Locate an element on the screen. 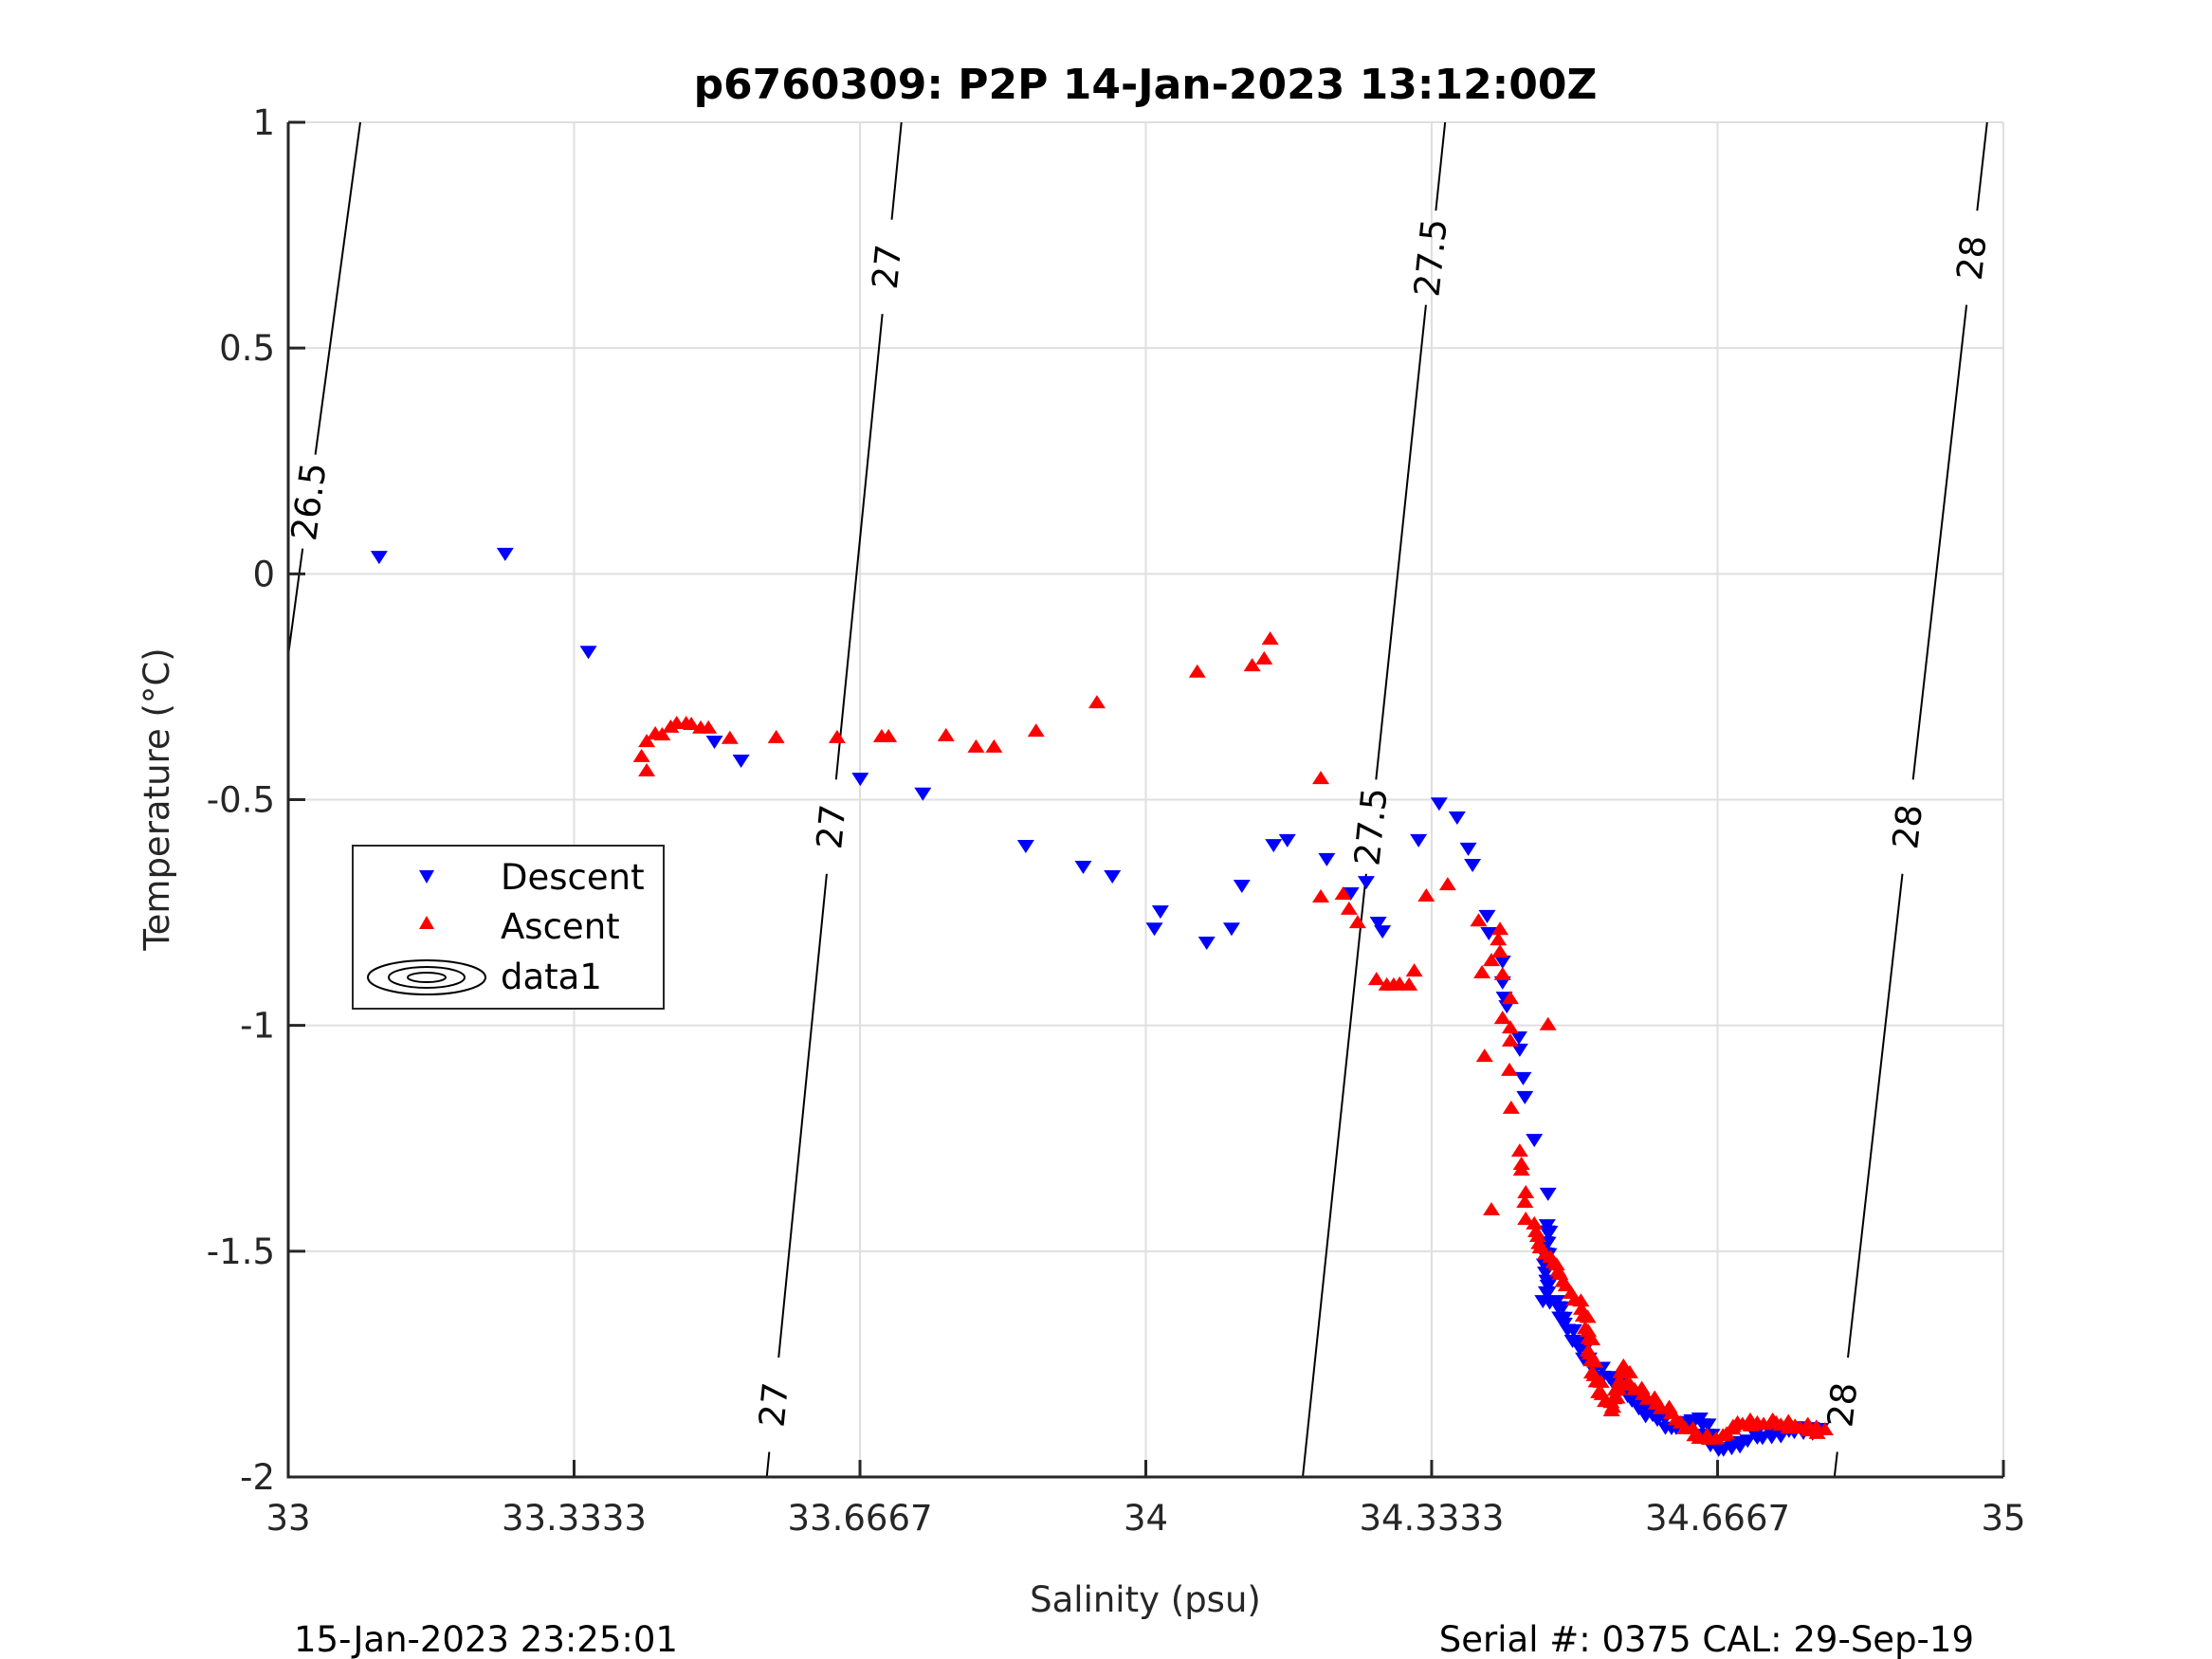  footer-timestamp: 15-Jan-2023 23:25:01 is located at coordinates (486, 1639).